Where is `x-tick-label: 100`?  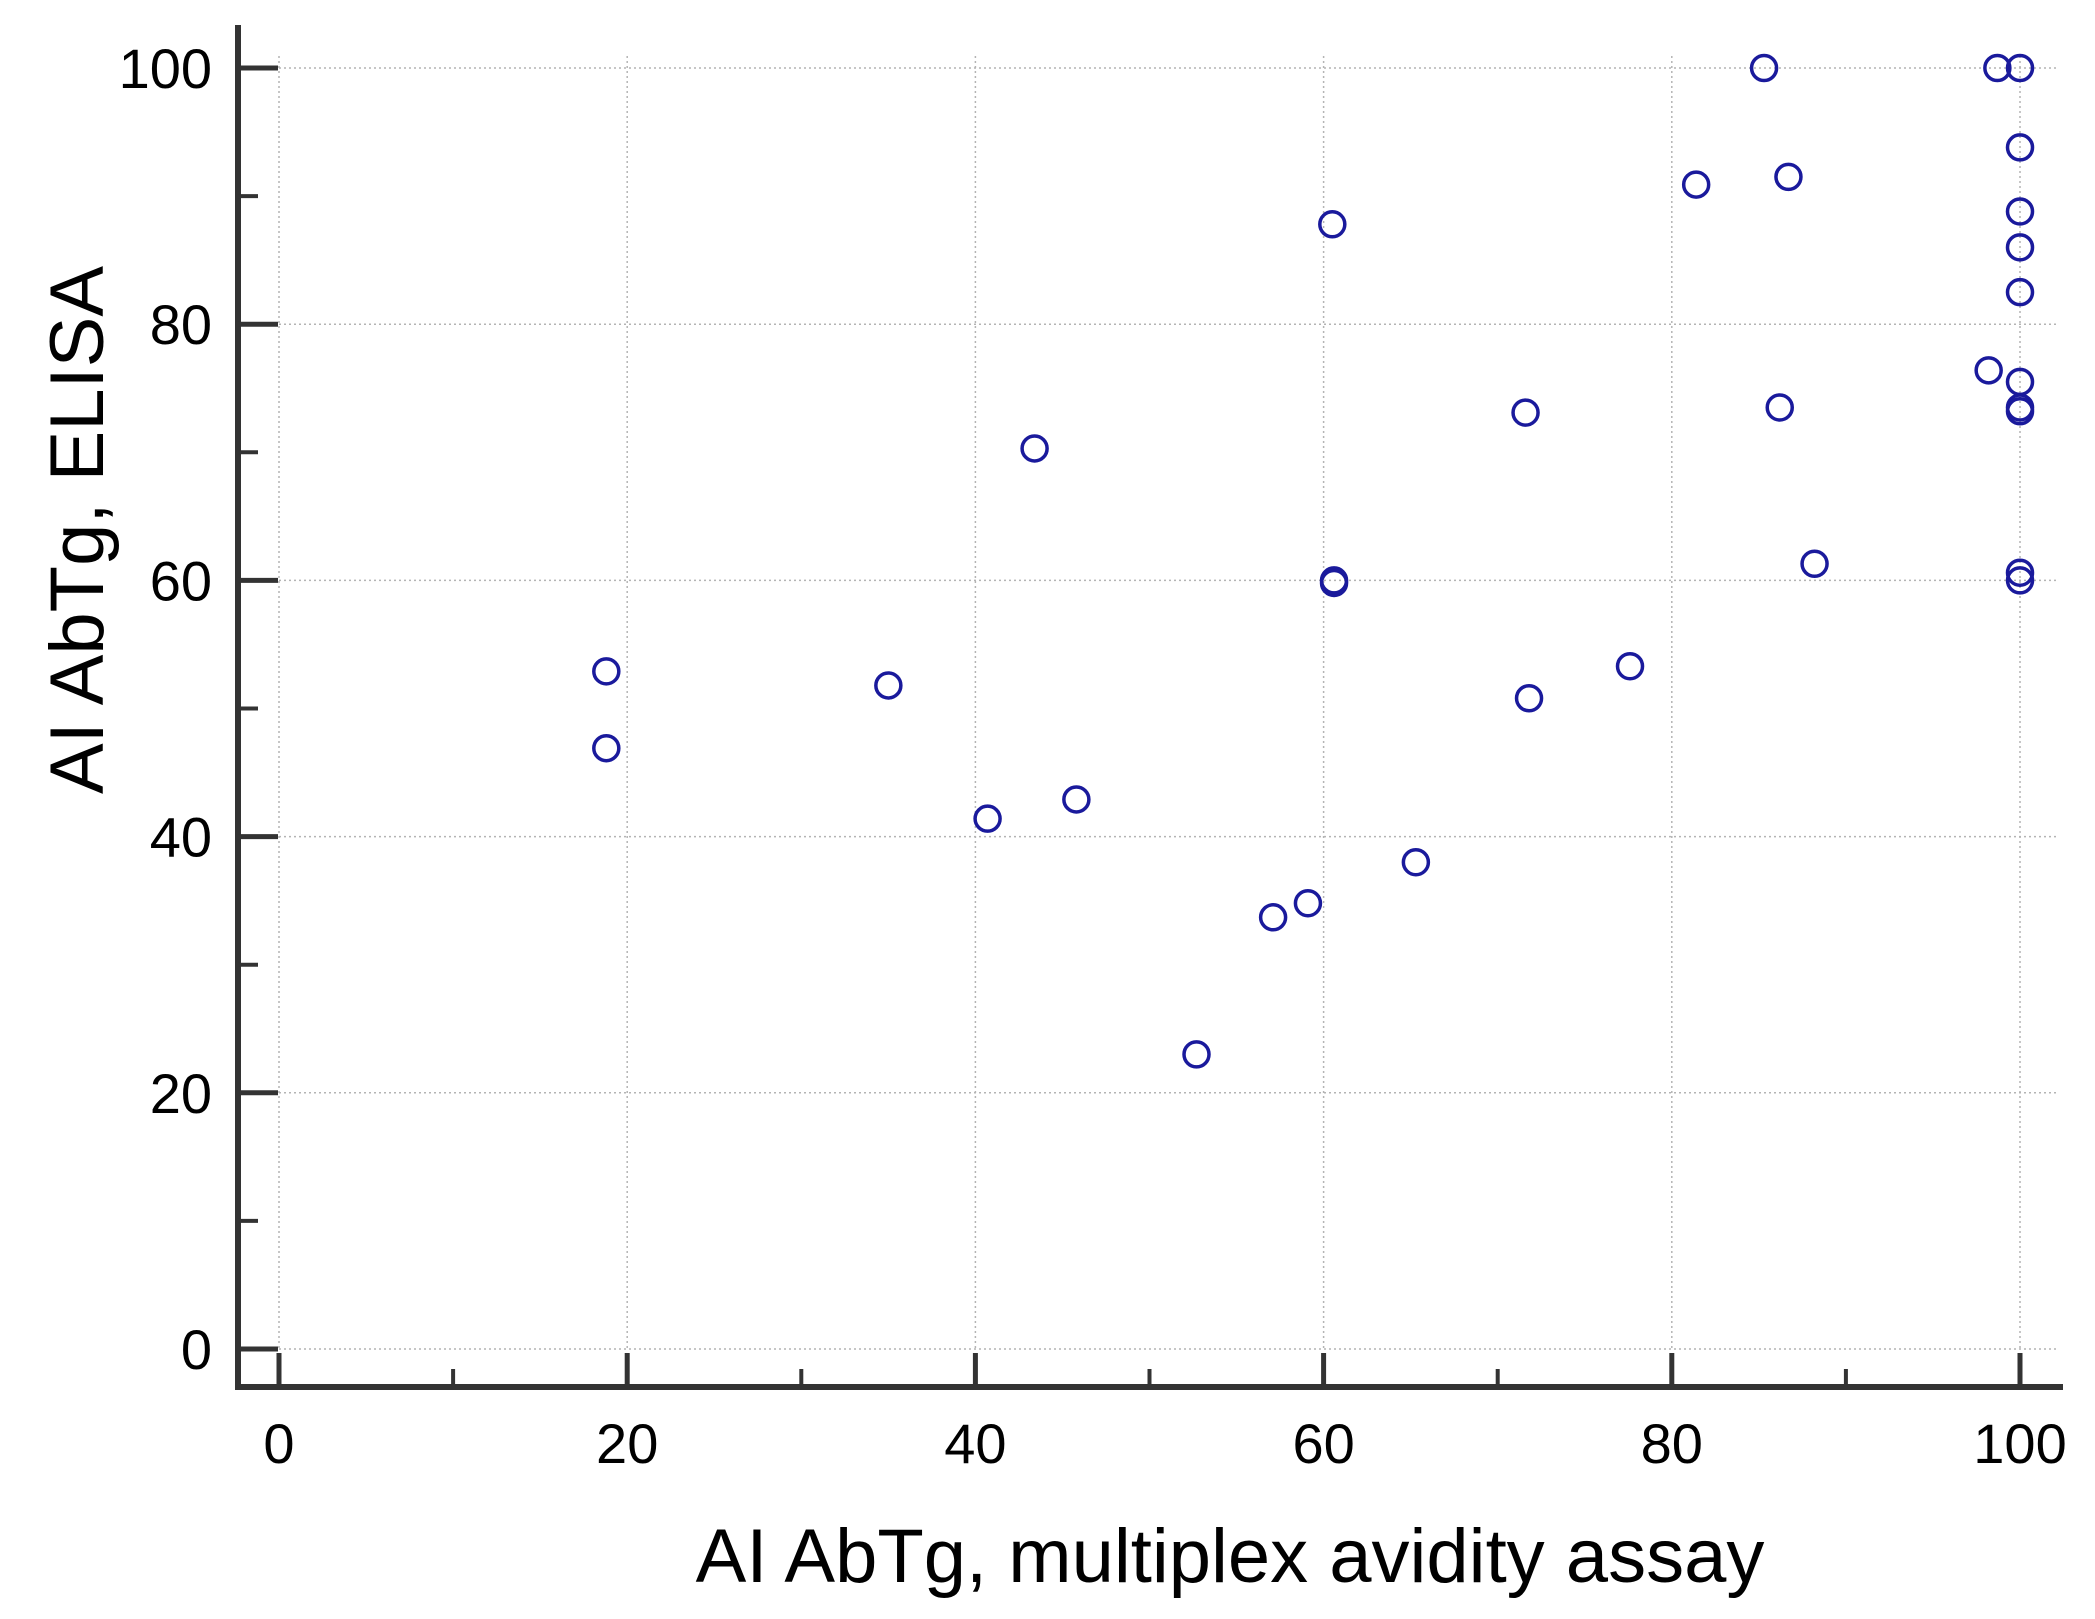 x-tick-label: 100 is located at coordinates (2019, 1443).